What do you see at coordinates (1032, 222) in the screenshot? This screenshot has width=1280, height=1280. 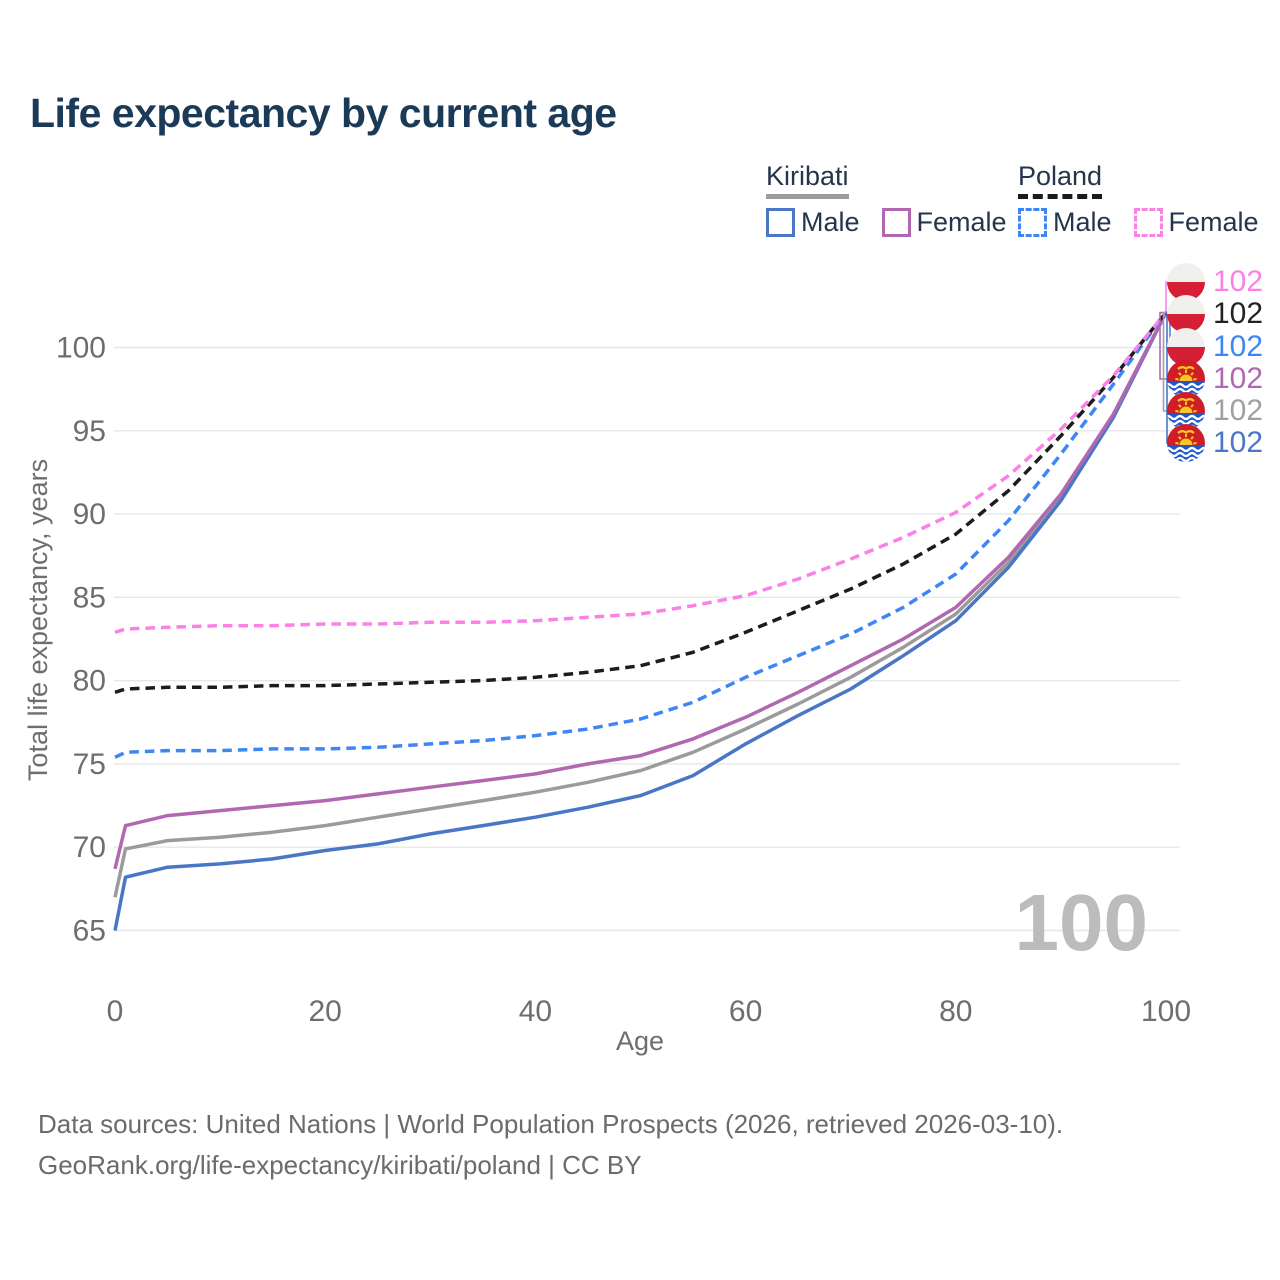 I see `poland-male-swatch-icon` at bounding box center [1032, 222].